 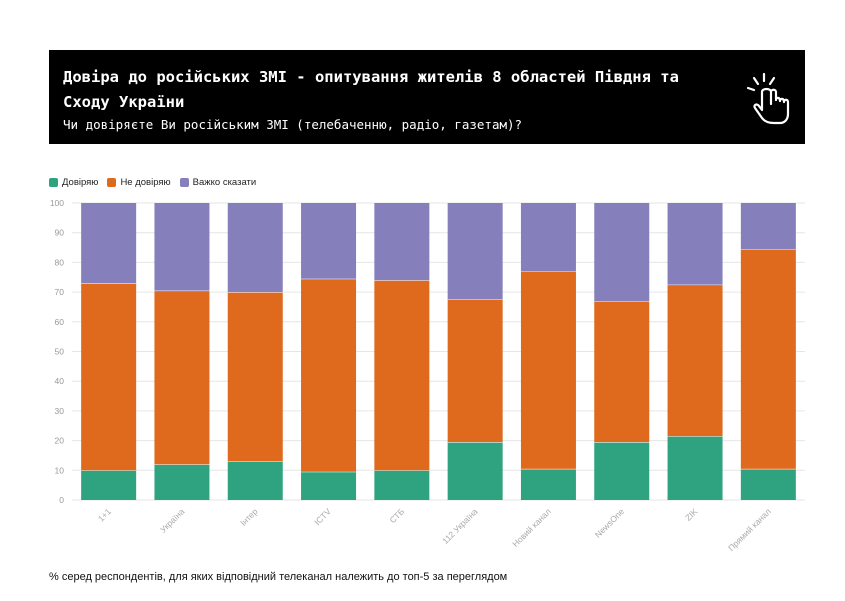 I want to click on y-tick-label: 80, so click(x=60, y=262).